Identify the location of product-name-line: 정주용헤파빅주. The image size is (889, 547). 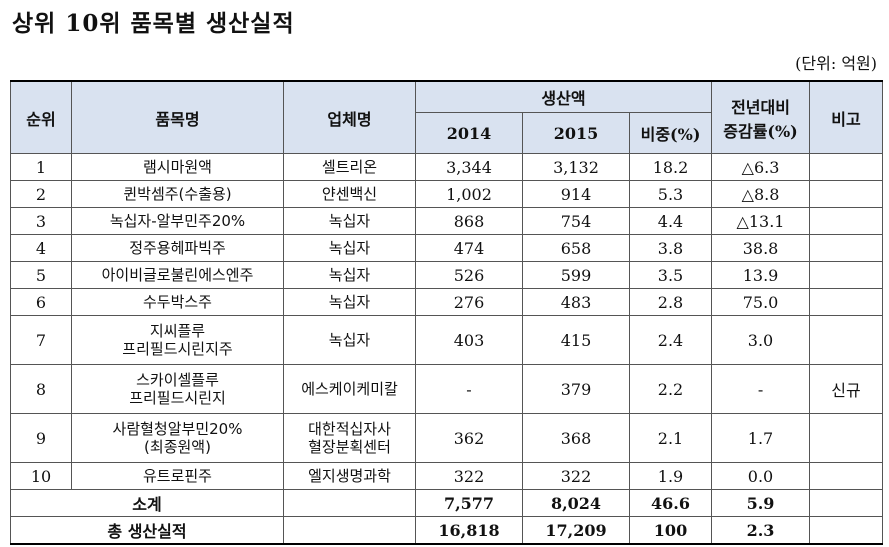
(177, 248).